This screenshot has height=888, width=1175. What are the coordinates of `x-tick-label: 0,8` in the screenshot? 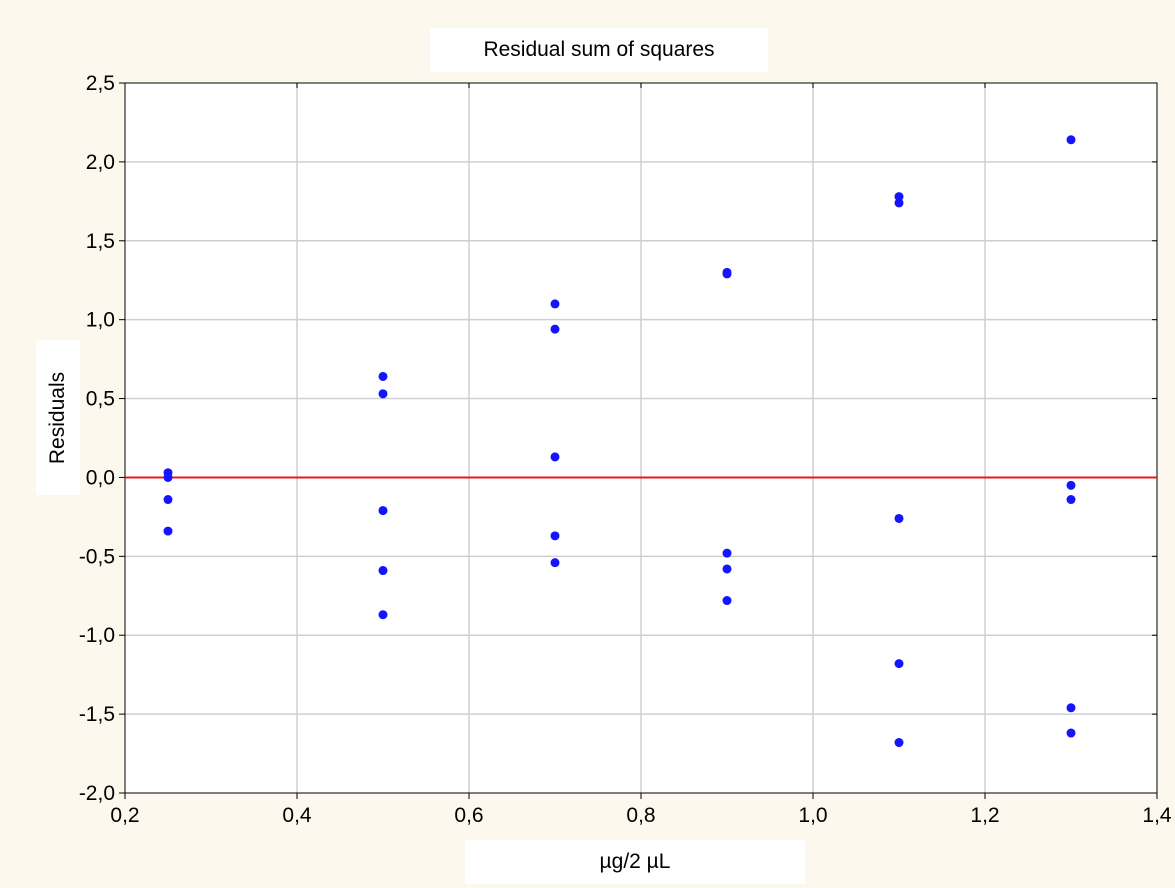 It's located at (640, 815).